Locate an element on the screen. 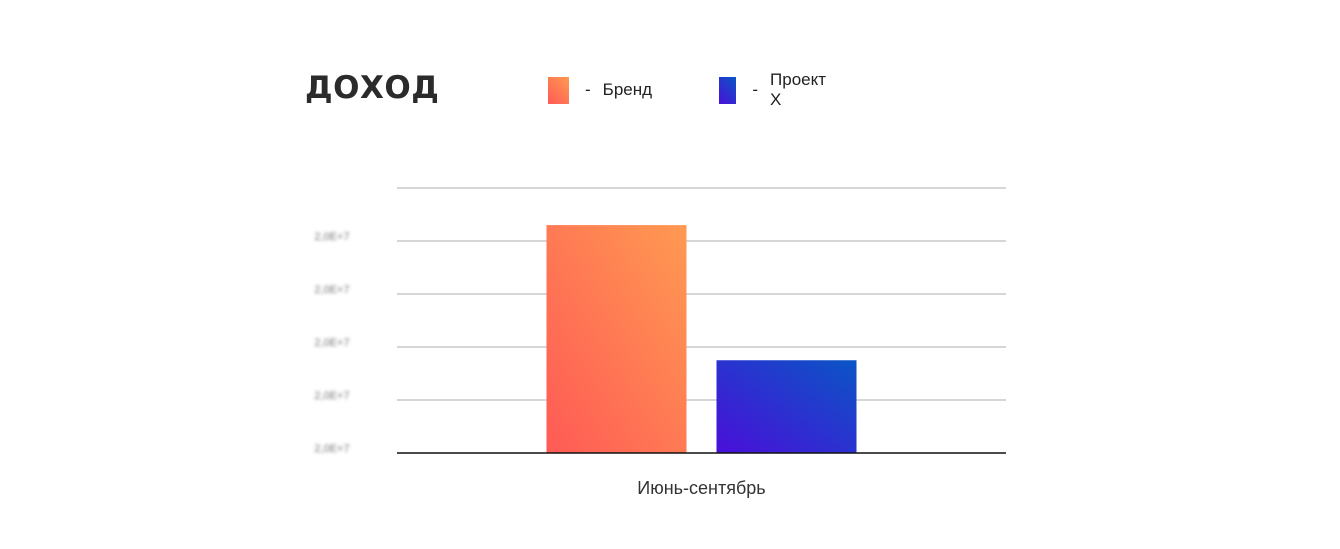  bar-project-x is located at coordinates (786, 406).